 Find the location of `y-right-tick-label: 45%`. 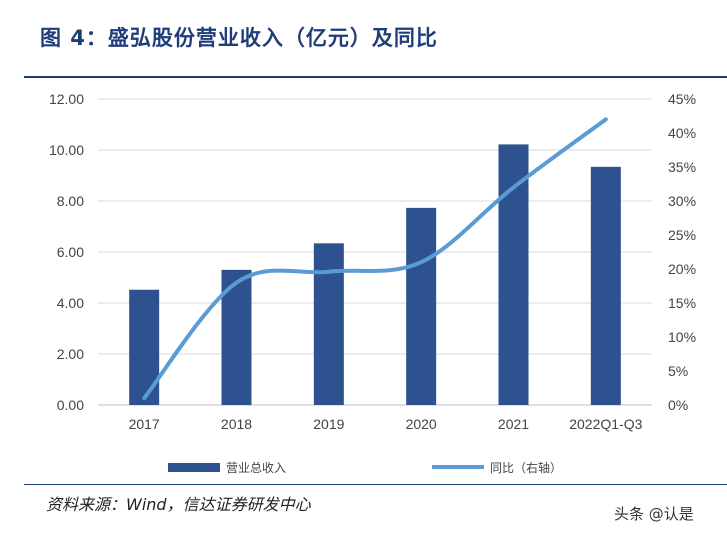

y-right-tick-label: 45% is located at coordinates (682, 99).